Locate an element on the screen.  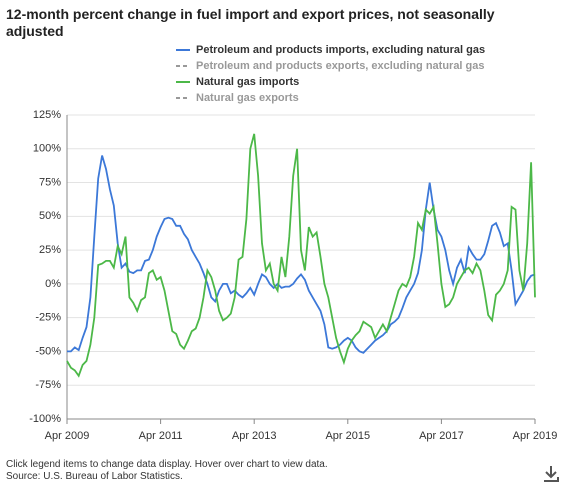
x-tick-label: Apr 2017 is located at coordinates (441, 436).